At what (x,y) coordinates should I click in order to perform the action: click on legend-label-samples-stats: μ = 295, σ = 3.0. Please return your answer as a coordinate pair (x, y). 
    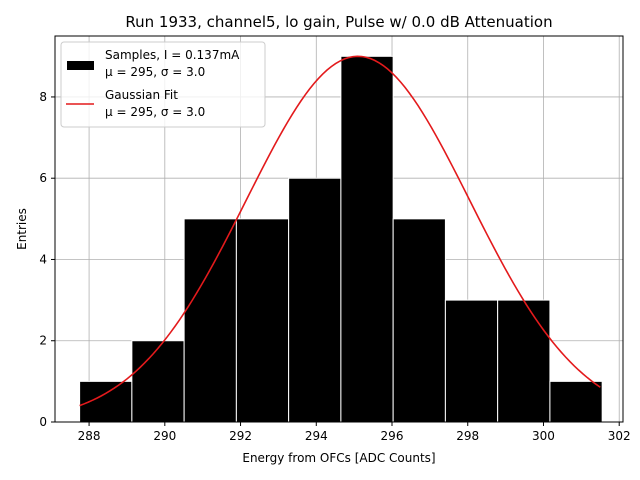
    Looking at the image, I should click on (155, 72).